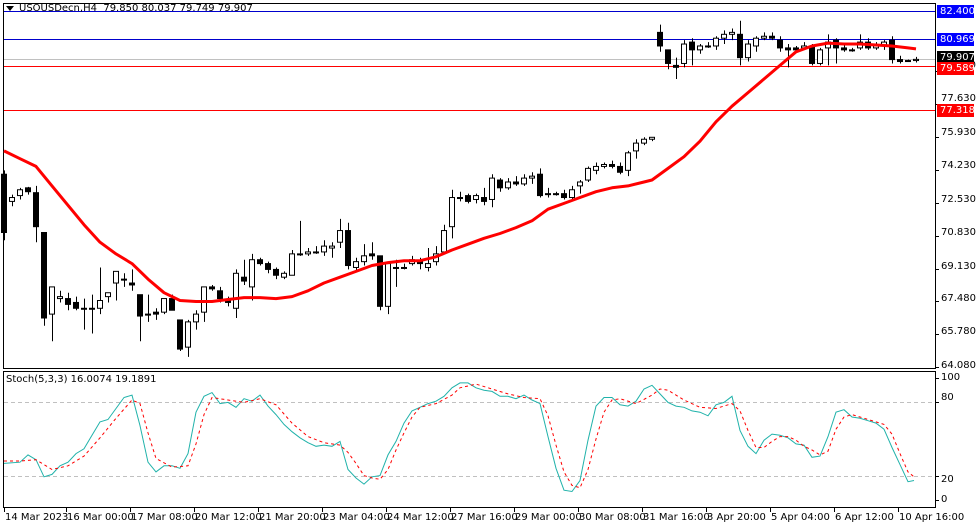 Image resolution: width=977 pixels, height=529 pixels. Describe the element at coordinates (956, 39) in the screenshot. I see `price-tag-label: 80.969` at that location.